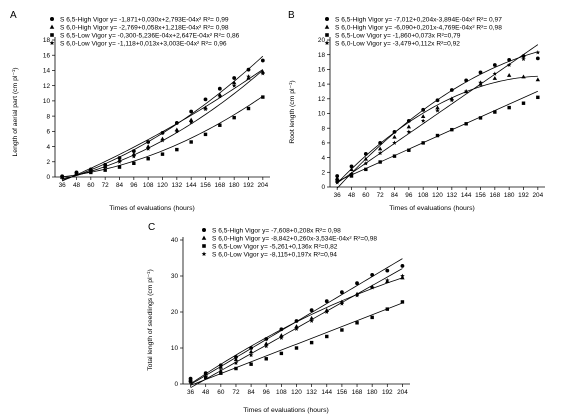 The height and width of the screenshot is (419, 567). Describe the element at coordinates (287, 246) in the screenshot. I see `legend-equation: y= -5,261+0,136x` at that location.